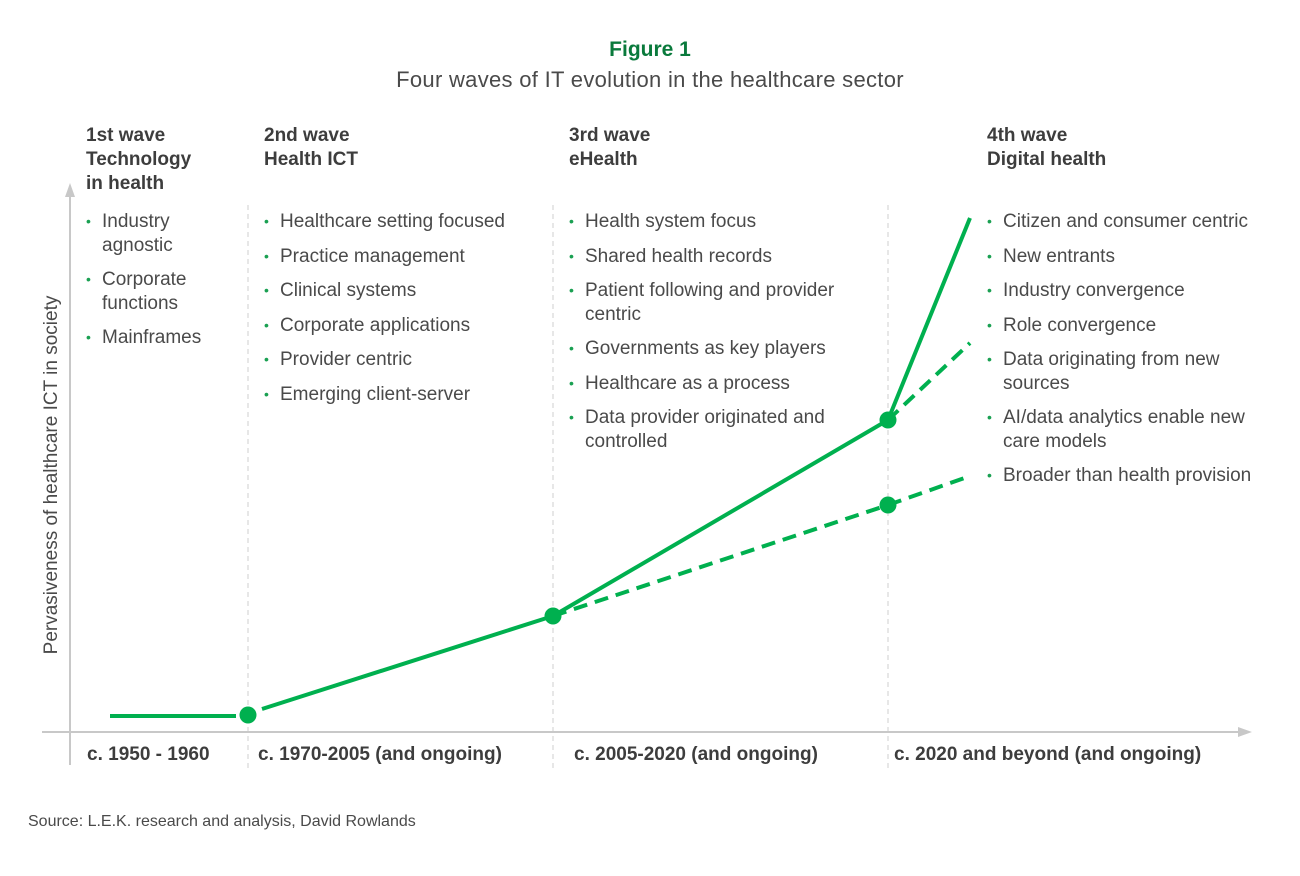 The image size is (1300, 876). Describe the element at coordinates (144, 291) in the screenshot. I see `bullet-text: Corporate functions` at that location.